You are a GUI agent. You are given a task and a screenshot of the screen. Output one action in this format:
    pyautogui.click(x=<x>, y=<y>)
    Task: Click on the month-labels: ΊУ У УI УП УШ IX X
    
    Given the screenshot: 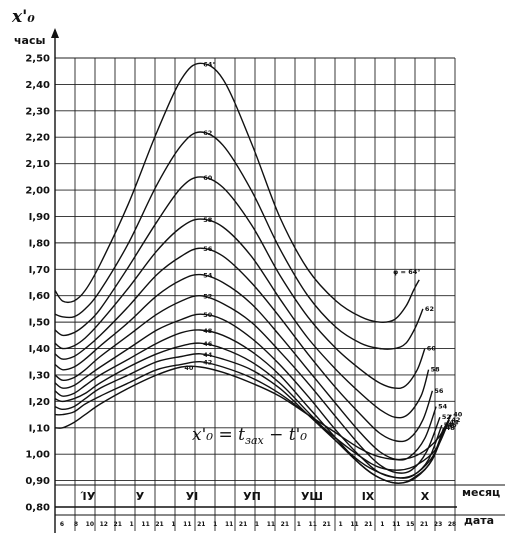 What is the action you would take?
    pyautogui.click(x=255, y=496)
    